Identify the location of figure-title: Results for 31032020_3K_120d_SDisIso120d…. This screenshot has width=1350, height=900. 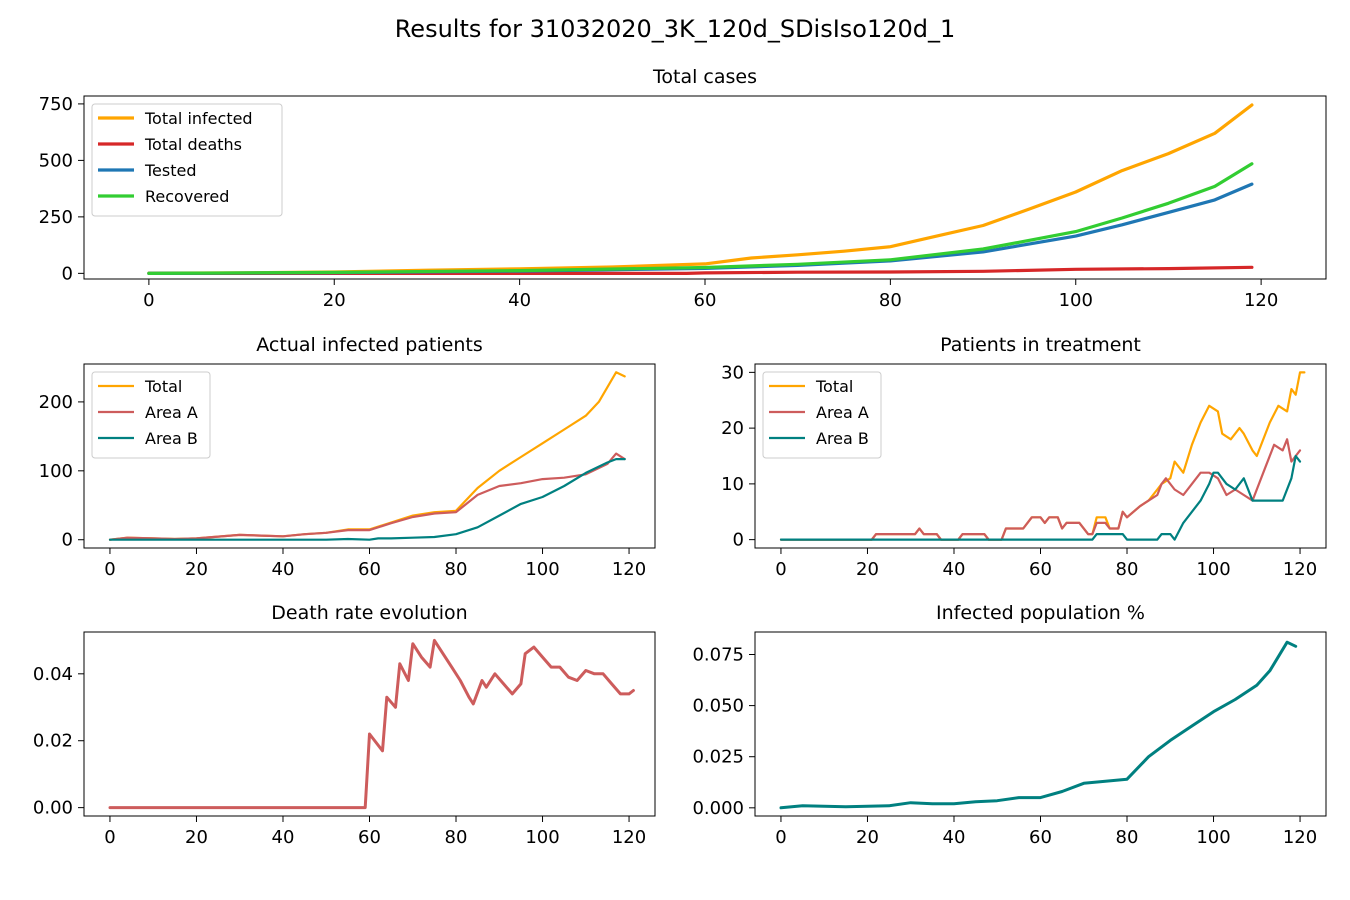
(675, 29).